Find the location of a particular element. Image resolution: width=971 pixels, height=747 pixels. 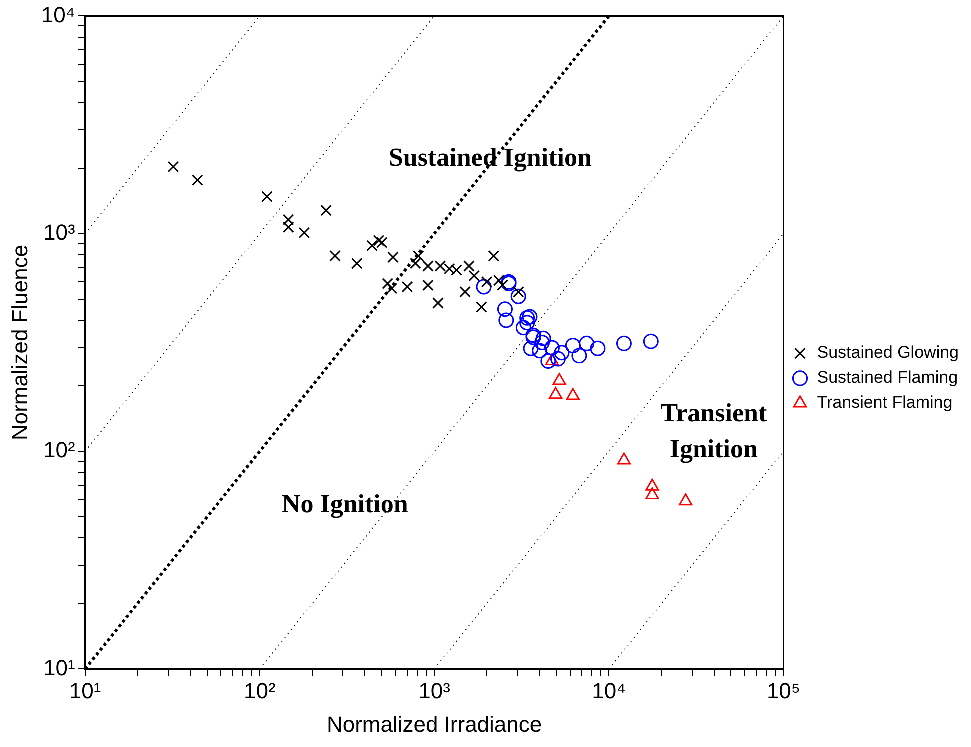

annotation: Sustained Ignition is located at coordinates (490, 157).